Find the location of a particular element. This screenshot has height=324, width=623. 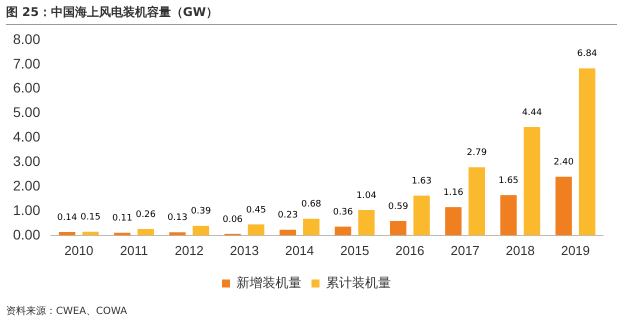

y-tick-label: 3.00 is located at coordinates (26, 160).